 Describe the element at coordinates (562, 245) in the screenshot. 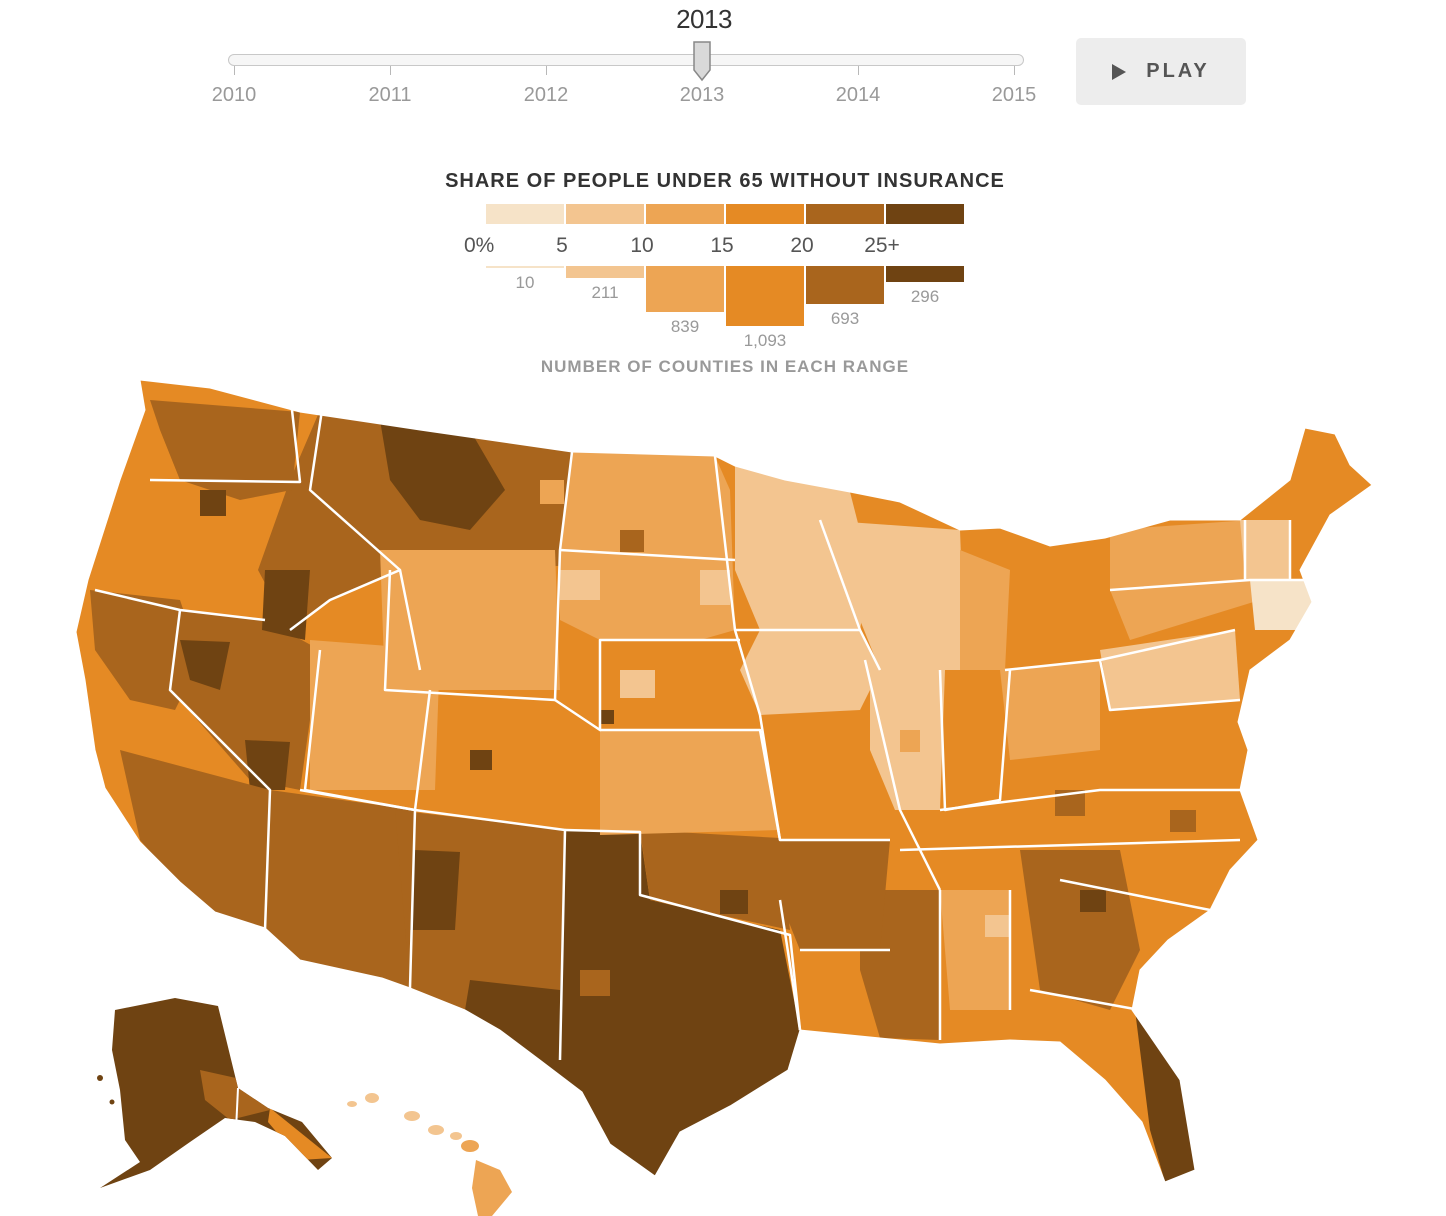

I see `legend-bin-label: 5` at that location.